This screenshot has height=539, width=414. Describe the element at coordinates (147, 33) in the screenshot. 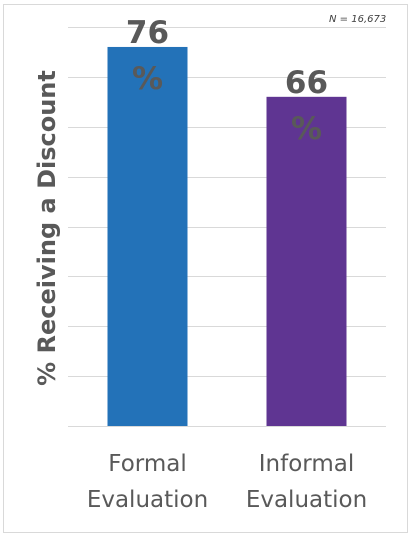

I see `data-label-value: 76` at that location.